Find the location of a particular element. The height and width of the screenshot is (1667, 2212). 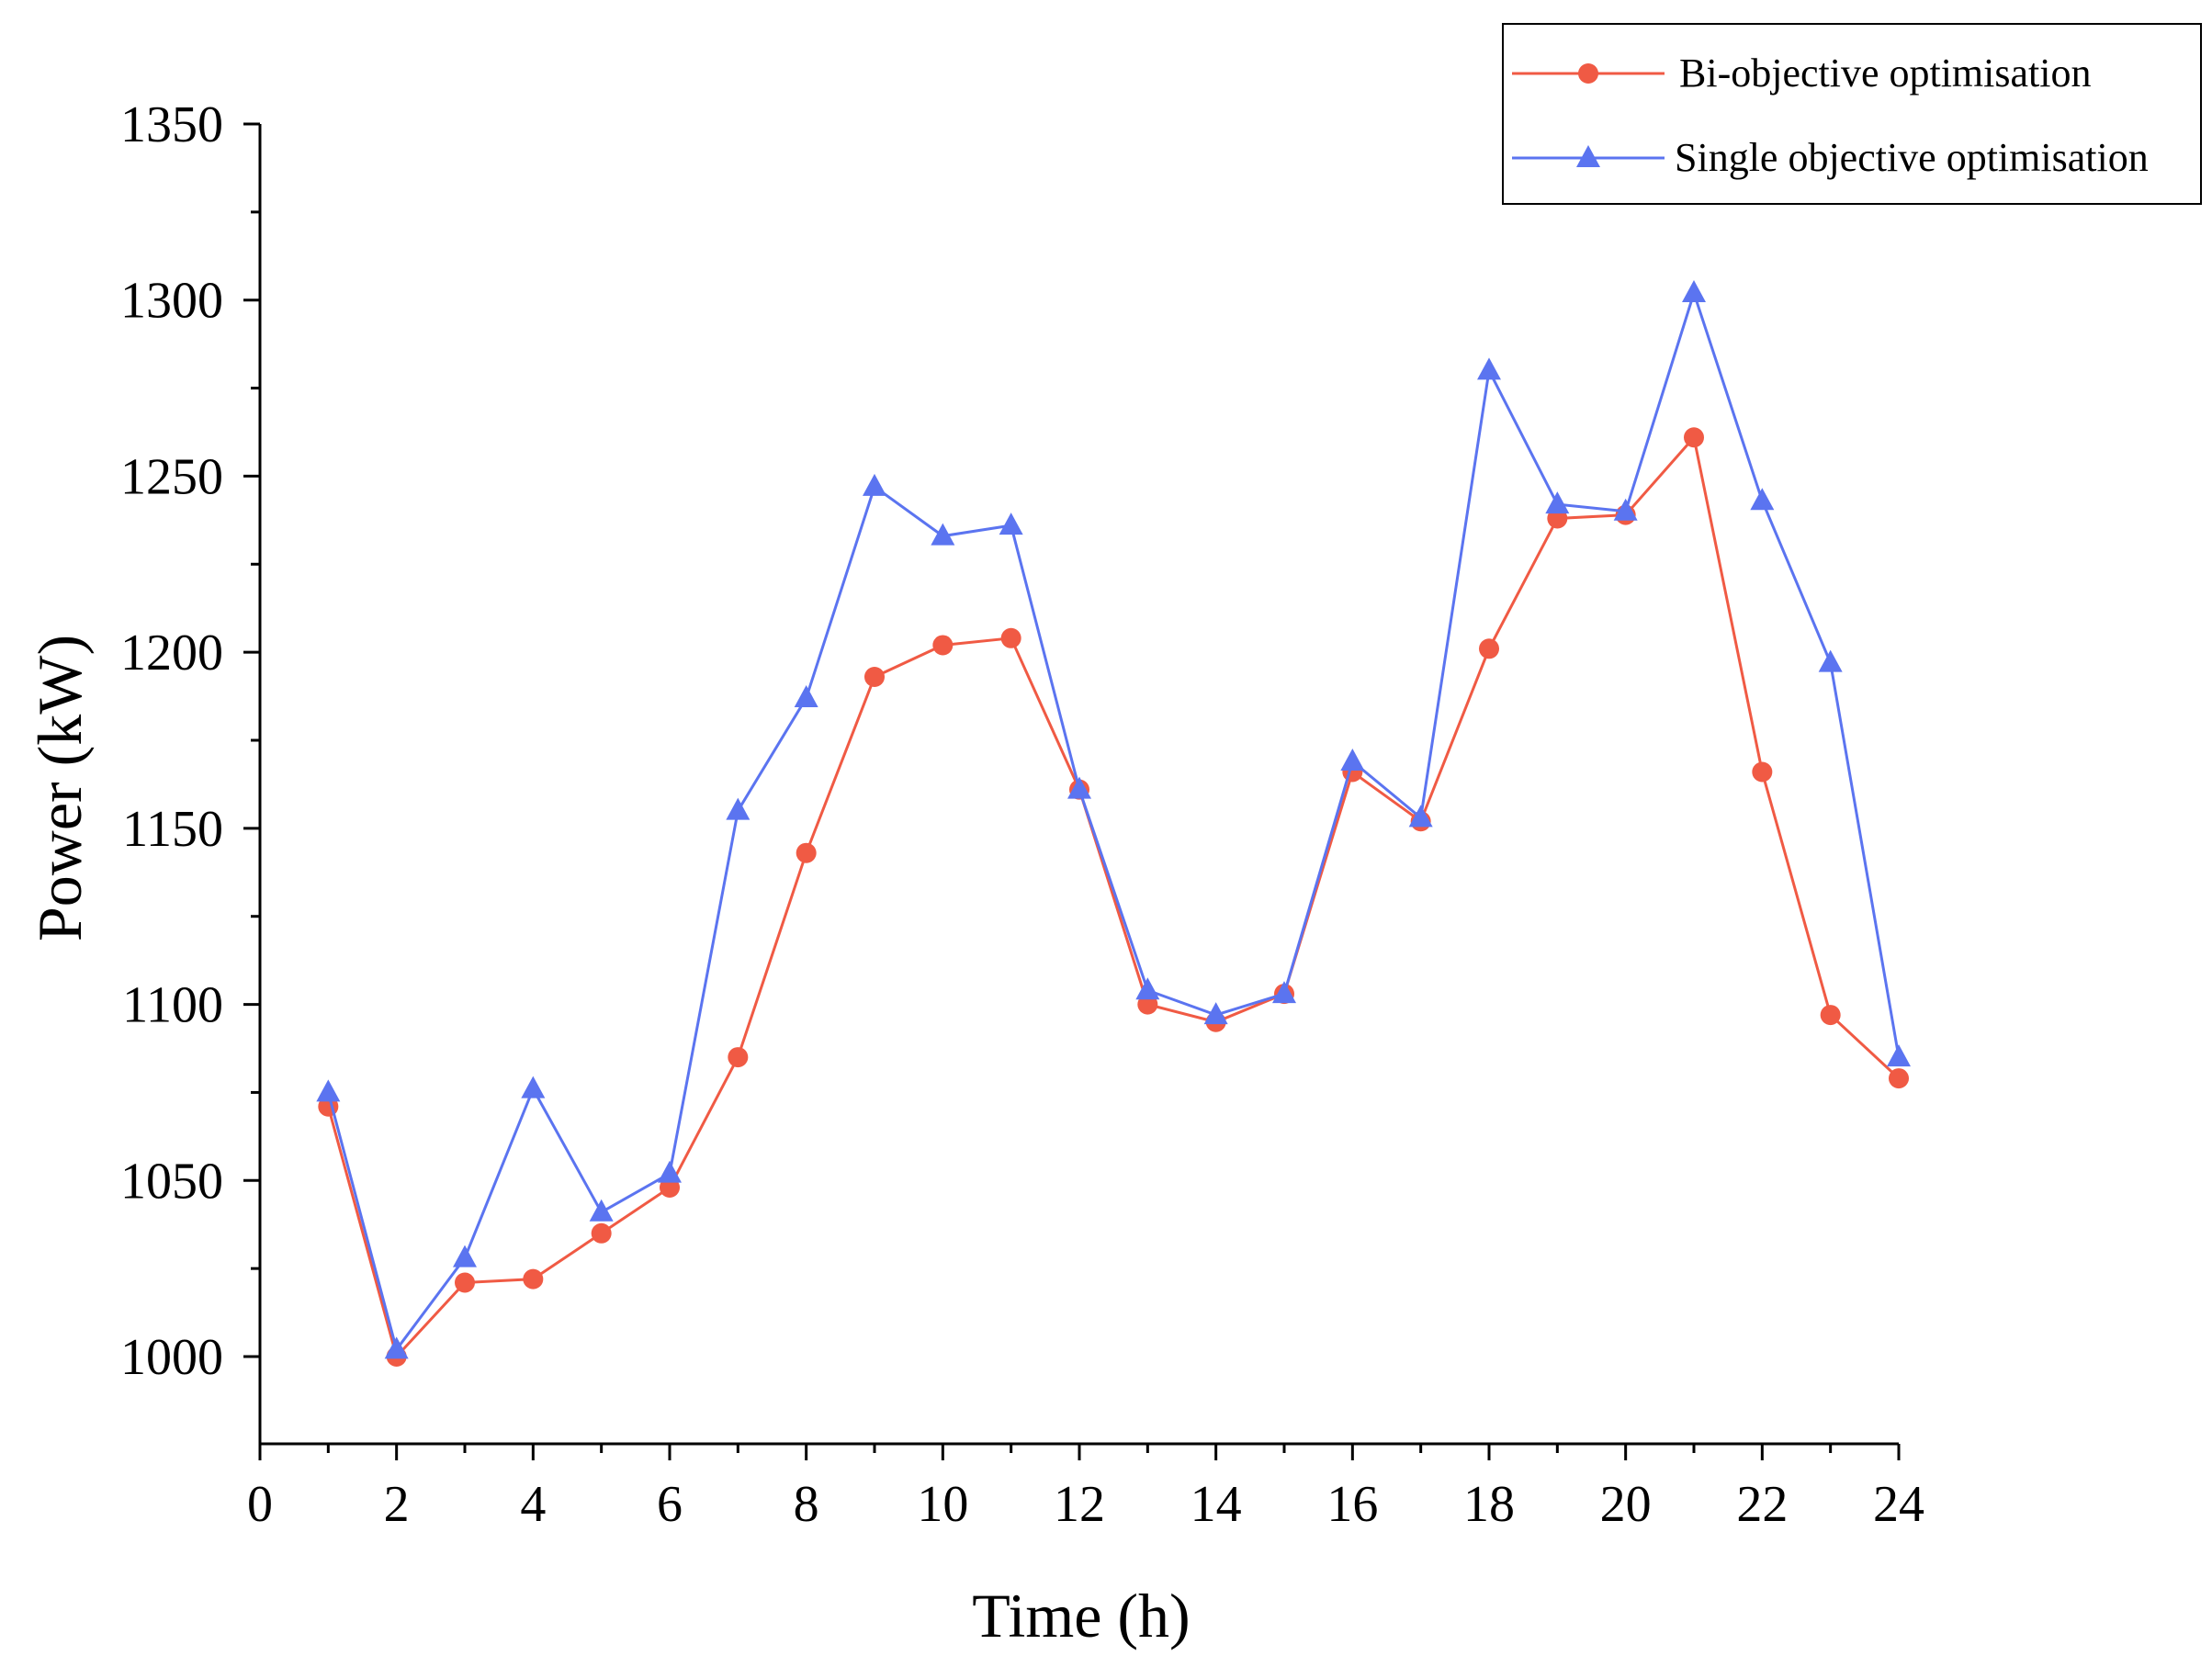

y-tick-label-1350: 1350 is located at coordinates (171, 124).